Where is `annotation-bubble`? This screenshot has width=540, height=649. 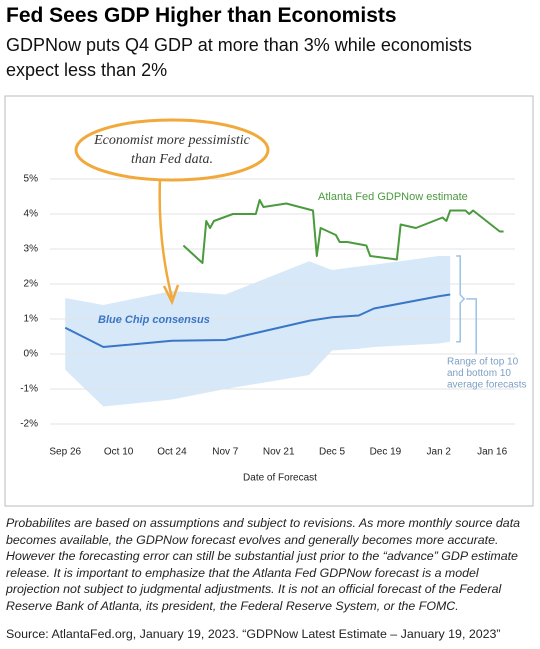 annotation-bubble is located at coordinates (172, 150).